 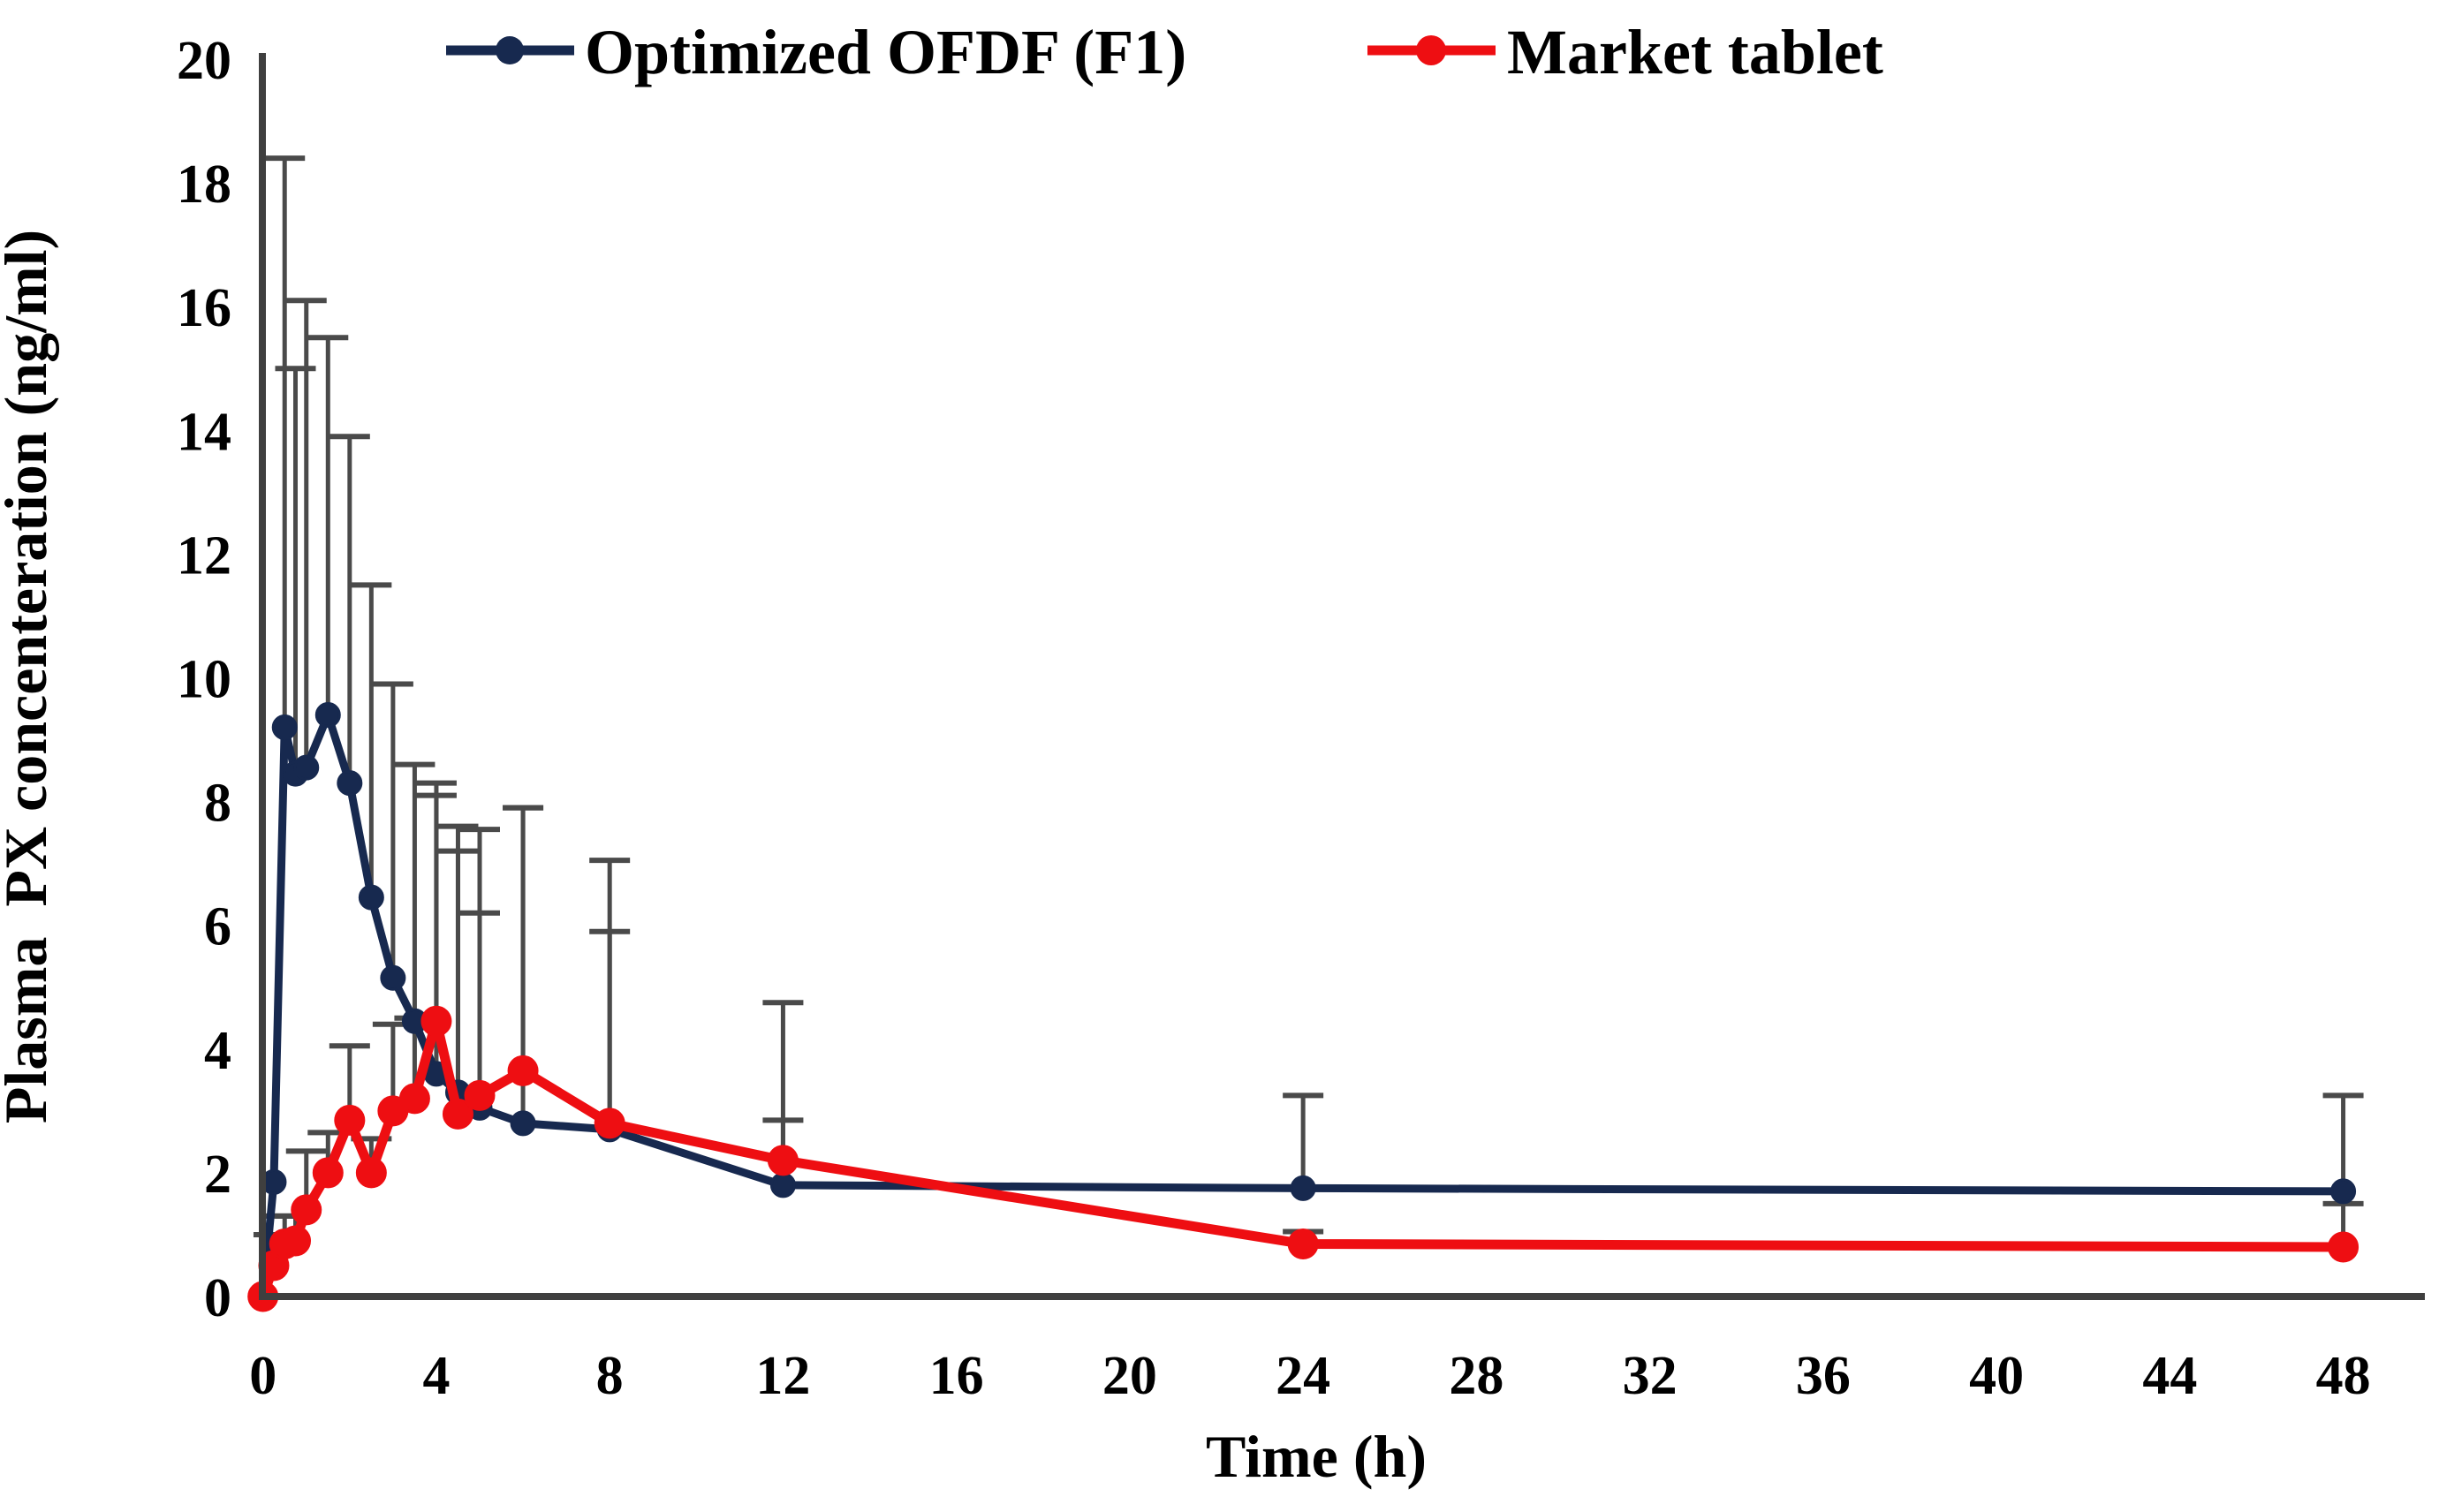 What do you see at coordinates (1303, 1188) in the screenshot?
I see `data-point-s0-t24` at bounding box center [1303, 1188].